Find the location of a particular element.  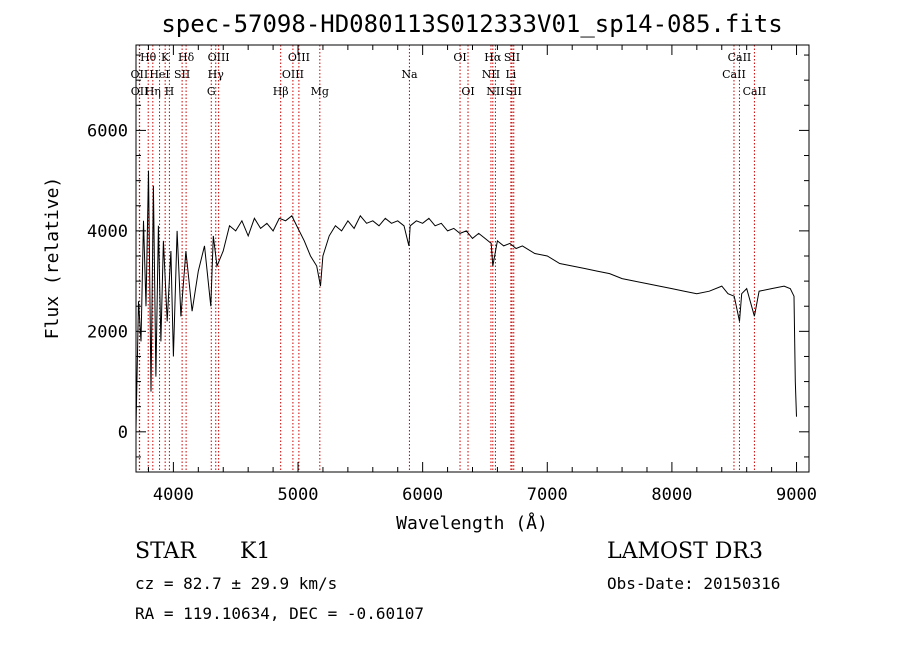

spectral-line-label: G is located at coordinates (211, 91).